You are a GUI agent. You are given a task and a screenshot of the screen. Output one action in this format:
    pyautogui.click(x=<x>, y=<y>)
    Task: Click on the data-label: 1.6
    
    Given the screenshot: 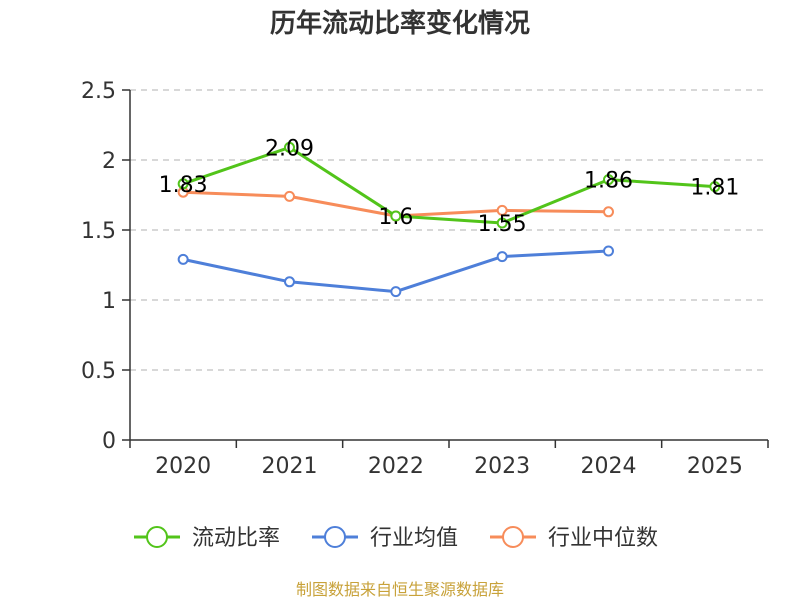 What is the action you would take?
    pyautogui.click(x=395, y=217)
    